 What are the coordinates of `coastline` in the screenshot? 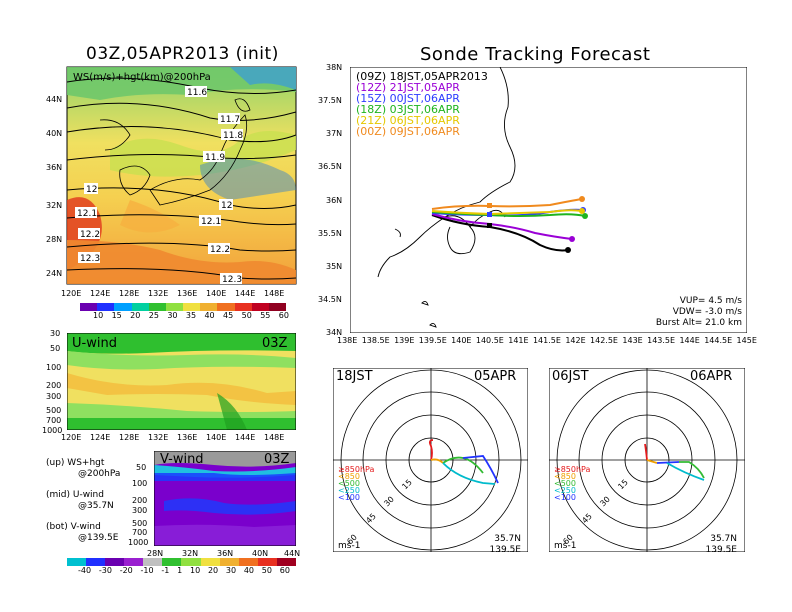 It's located at (446, 197).